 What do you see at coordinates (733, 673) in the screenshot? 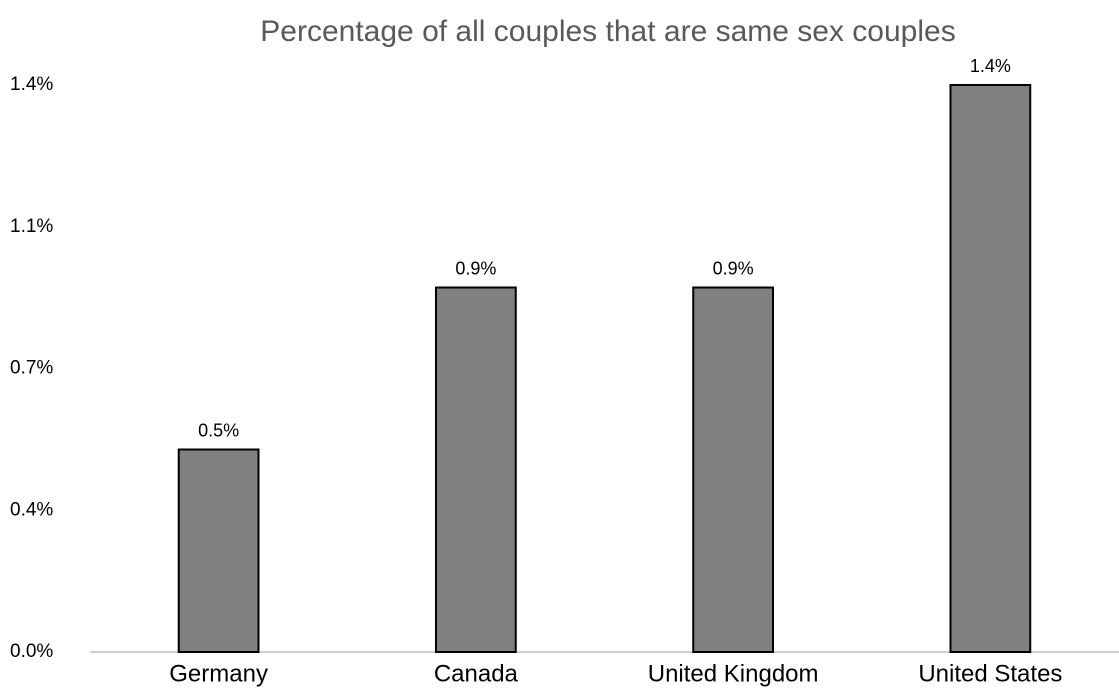
I see `x-tick-label: United Kingdom` at bounding box center [733, 673].